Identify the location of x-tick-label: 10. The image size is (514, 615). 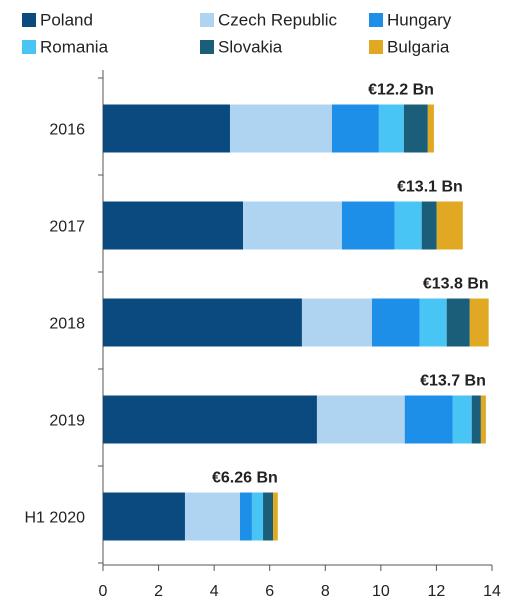
(381, 591).